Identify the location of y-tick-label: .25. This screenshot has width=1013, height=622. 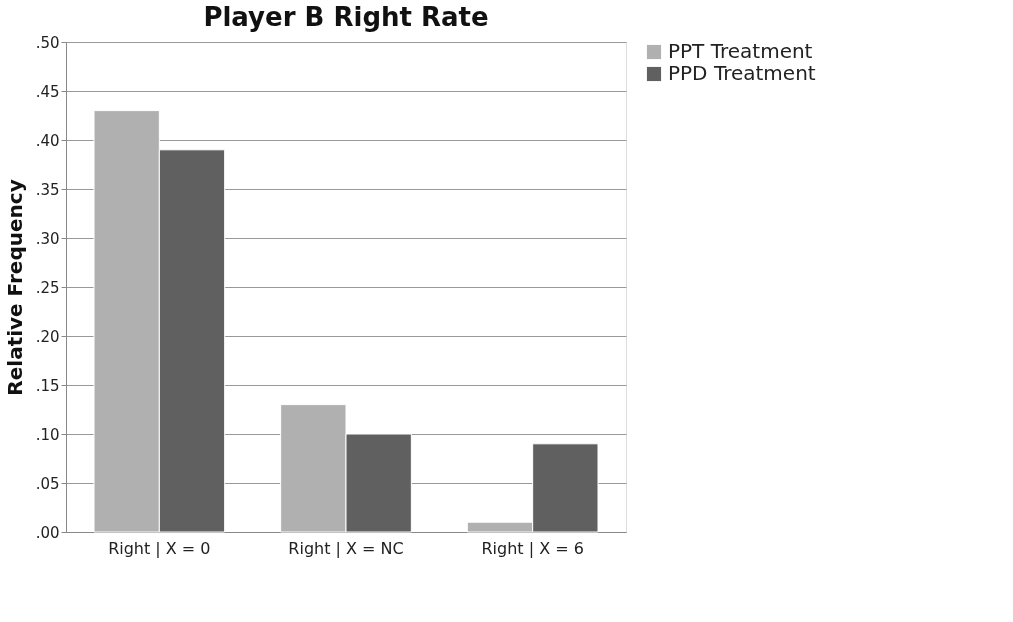
(47, 287).